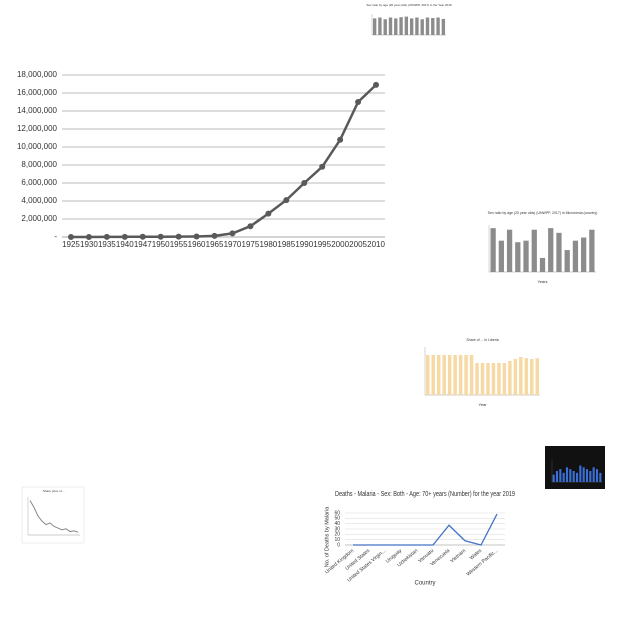  Describe the element at coordinates (251, 244) in the screenshot. I see `x-tick-label: 1975` at that location.